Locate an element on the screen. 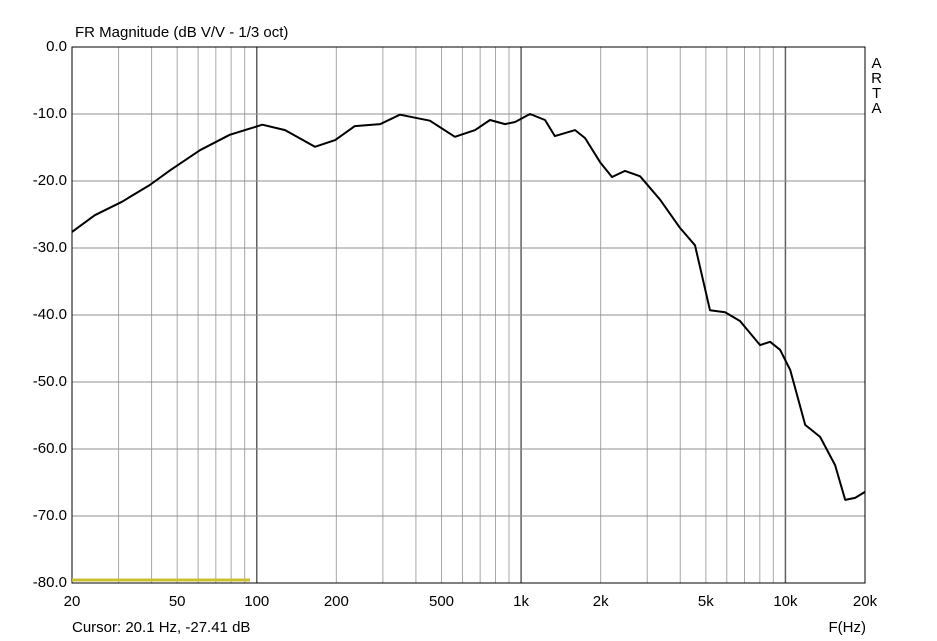 The image size is (937, 641). x-axis-label: F(Hz) is located at coordinates (848, 627).